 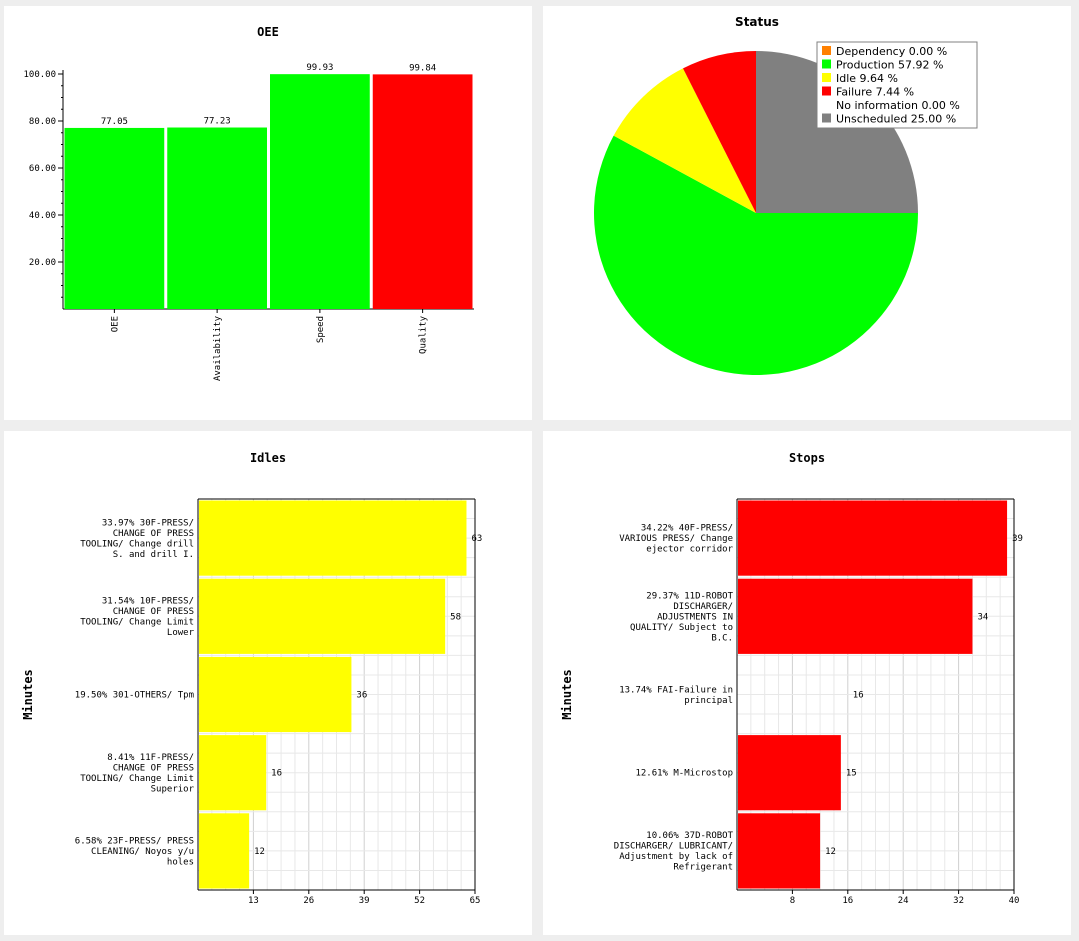 I want to click on category-label: 10.06% 37D-ROBOT, so click(x=689, y=836).